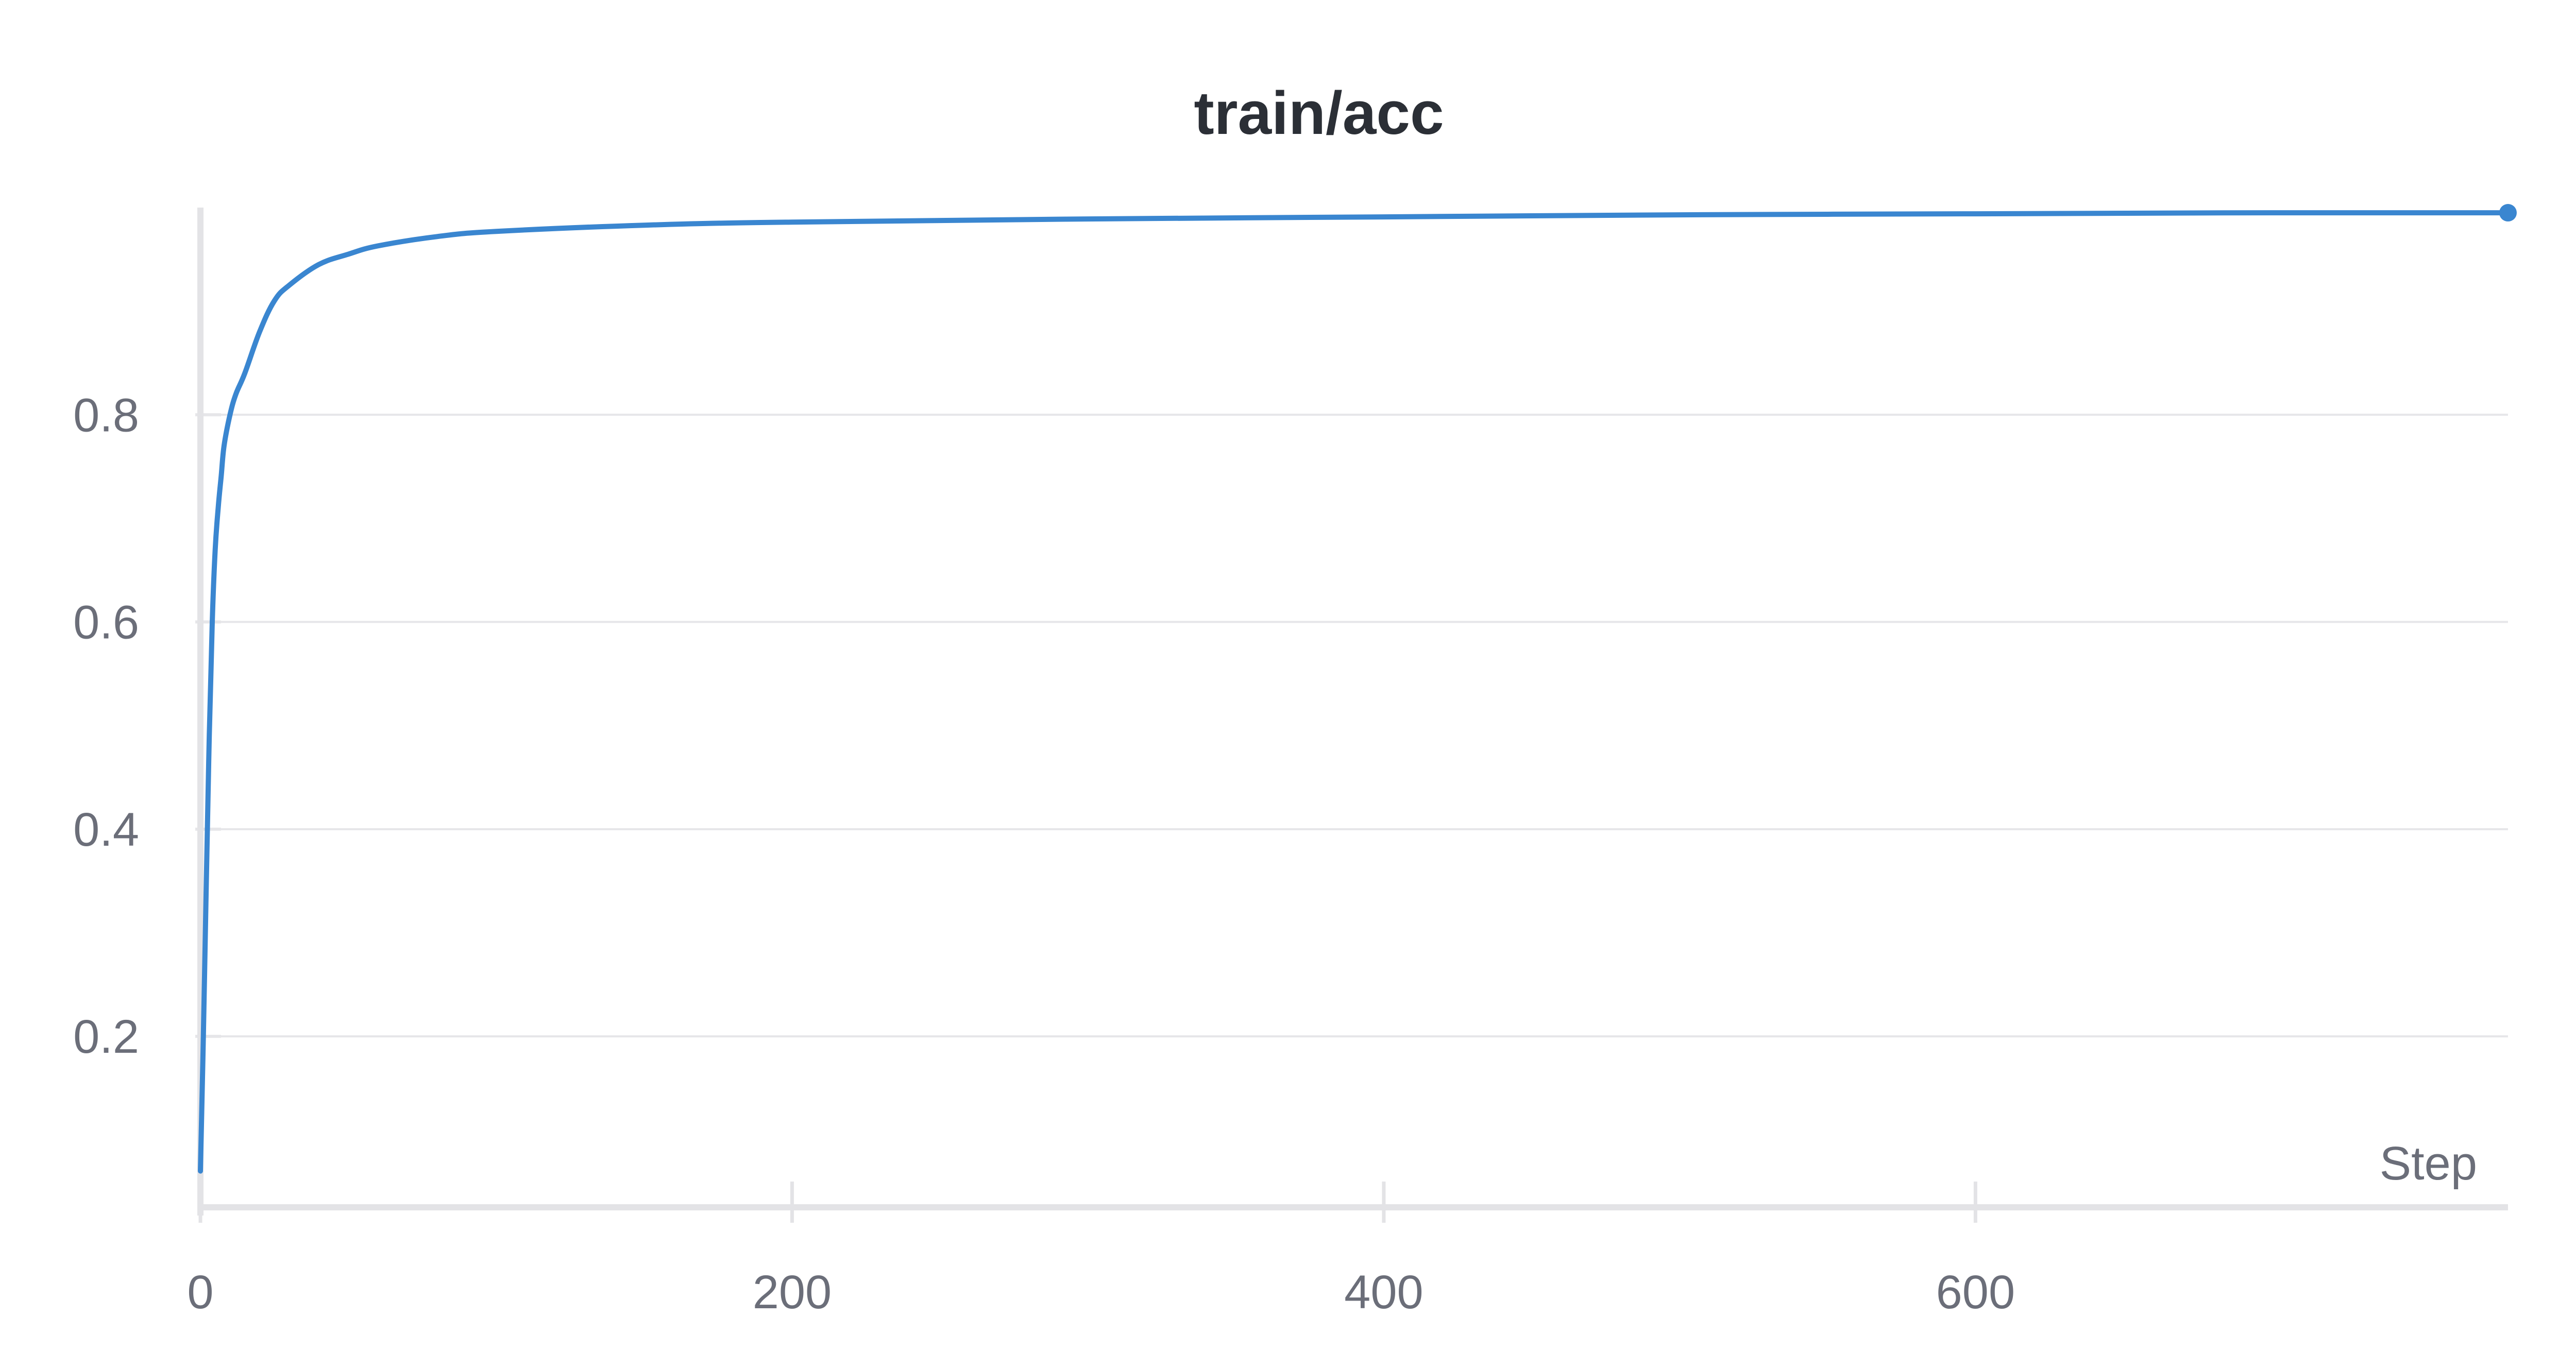 The height and width of the screenshot is (1368, 2576). What do you see at coordinates (2508, 213) in the screenshot?
I see `series-end-marker` at bounding box center [2508, 213].